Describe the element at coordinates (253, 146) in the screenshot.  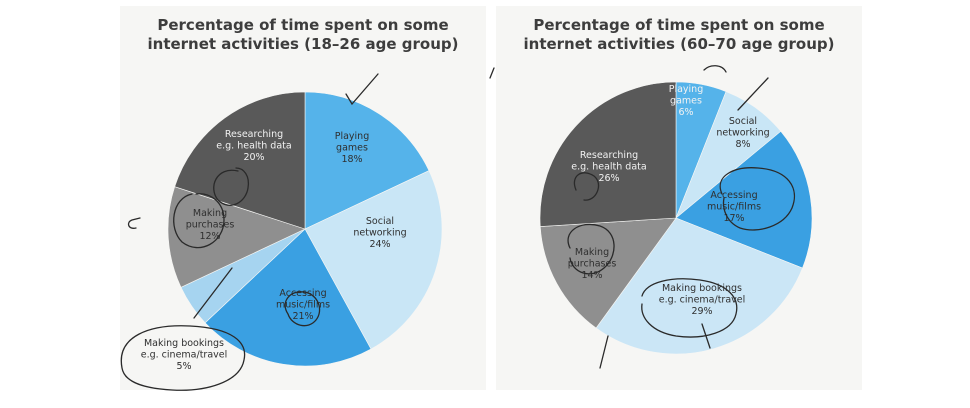
I see `left-label-researching: Researching e.g. health data 20%` at that location.